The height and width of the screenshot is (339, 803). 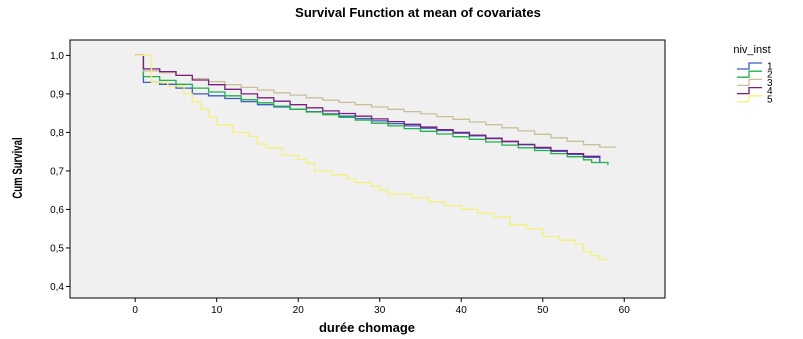 I want to click on y-tick-label: 0,4, so click(x=57, y=287).